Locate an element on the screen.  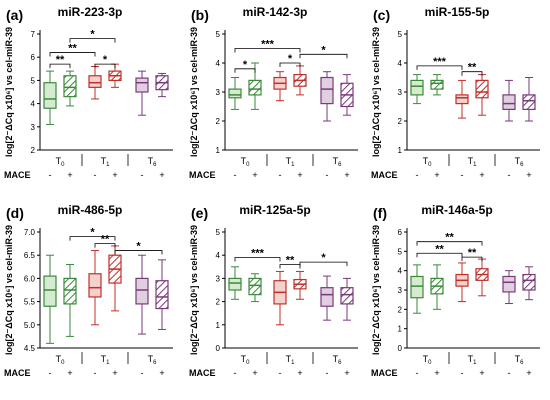
y-tick-label: 6.0 is located at coordinates (30, 278).